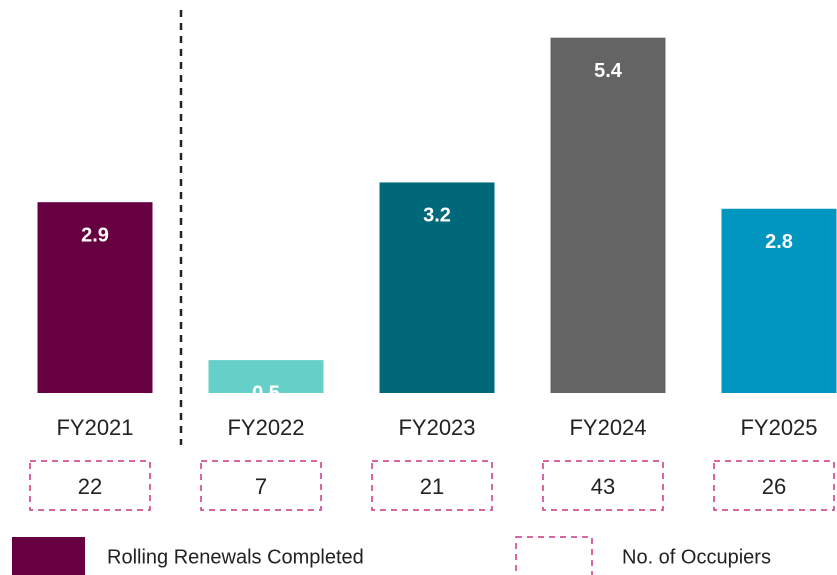 The width and height of the screenshot is (837, 575). Describe the element at coordinates (779, 242) in the screenshot. I see `value-label: 2.8` at that location.